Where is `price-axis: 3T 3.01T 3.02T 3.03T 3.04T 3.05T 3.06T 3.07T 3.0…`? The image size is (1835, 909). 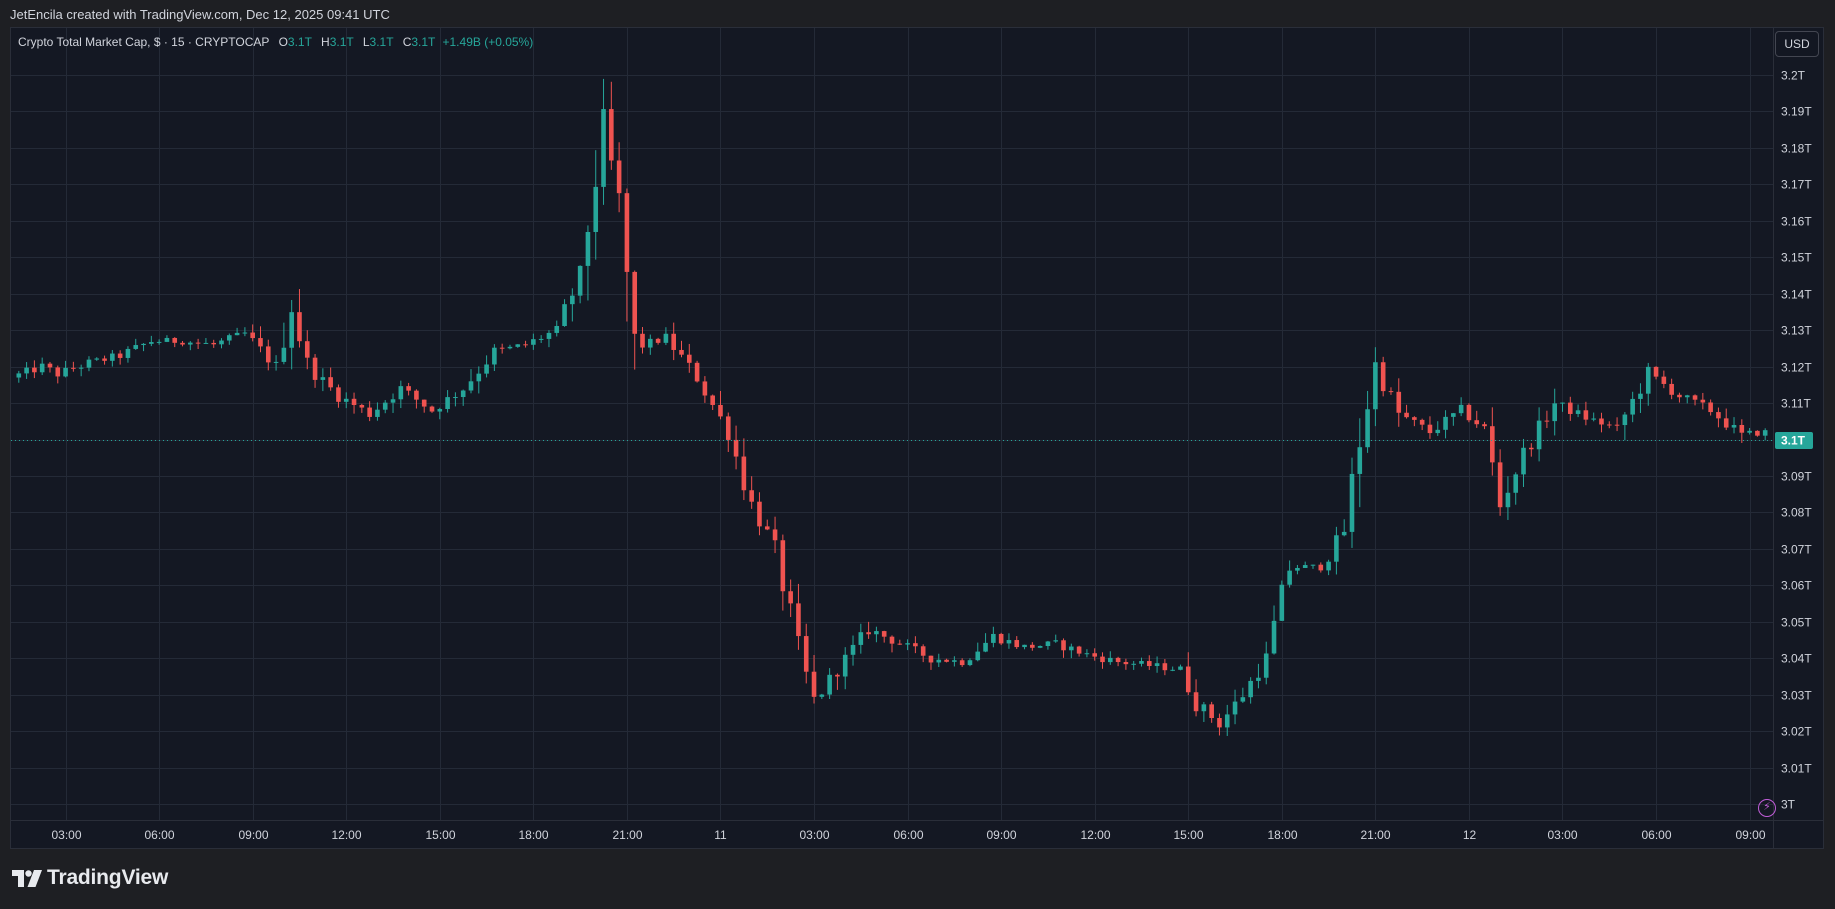 price-axis: 3T 3.01T 3.02T 3.03T 3.04T 3.05T 3.06T 3.07T 3.0… is located at coordinates (1796, 440).